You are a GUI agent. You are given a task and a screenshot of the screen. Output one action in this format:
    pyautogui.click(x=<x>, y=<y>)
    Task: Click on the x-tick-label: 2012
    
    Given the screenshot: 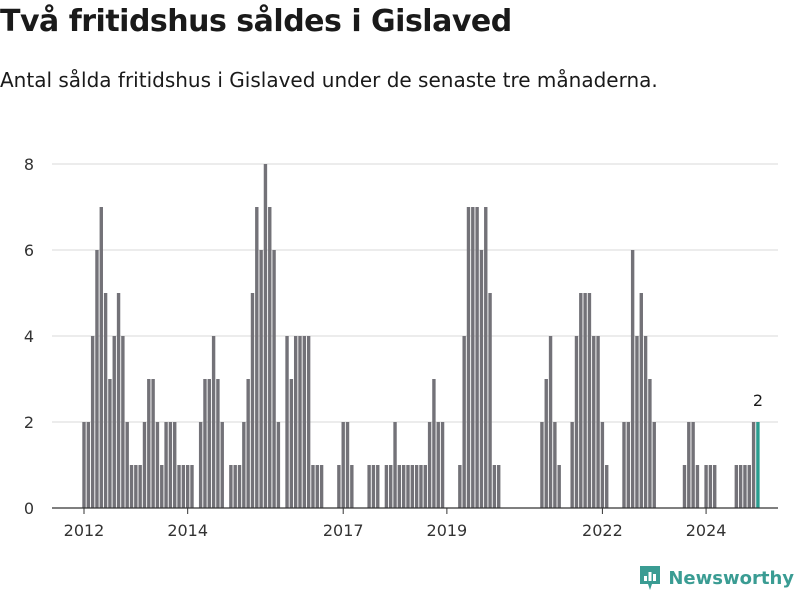 What is the action you would take?
    pyautogui.click(x=84, y=530)
    